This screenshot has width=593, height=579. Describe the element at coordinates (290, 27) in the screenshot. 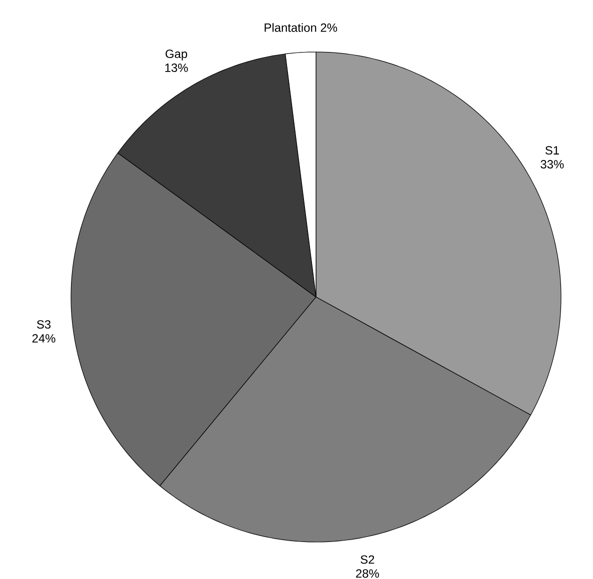

I see `slice-label: Plantation` at that location.